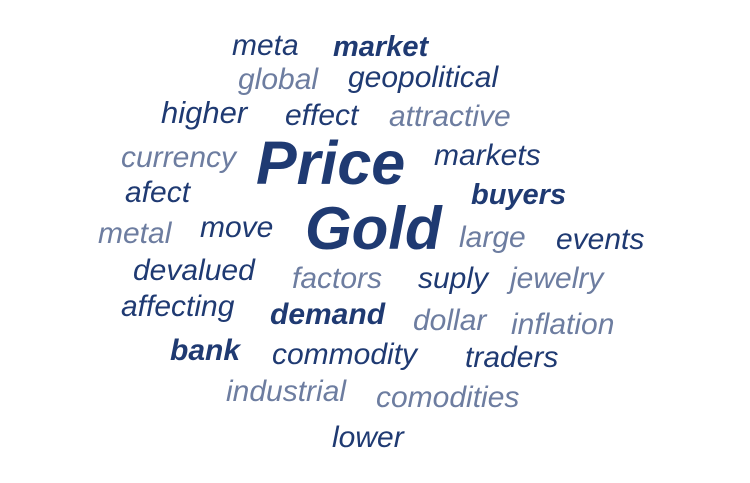 This screenshot has height=483, width=750. Describe the element at coordinates (487, 155) in the screenshot. I see `word-markets: markets` at that location.